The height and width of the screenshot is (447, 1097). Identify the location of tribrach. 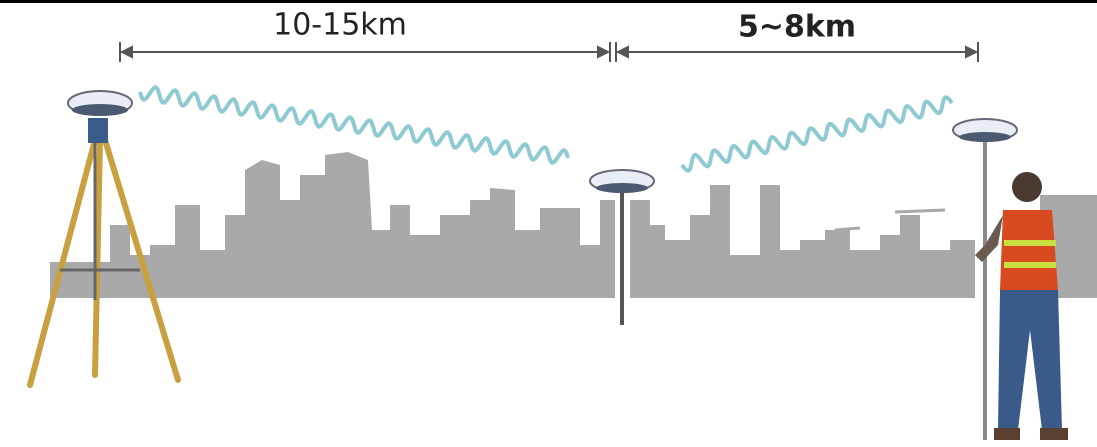
(98, 130).